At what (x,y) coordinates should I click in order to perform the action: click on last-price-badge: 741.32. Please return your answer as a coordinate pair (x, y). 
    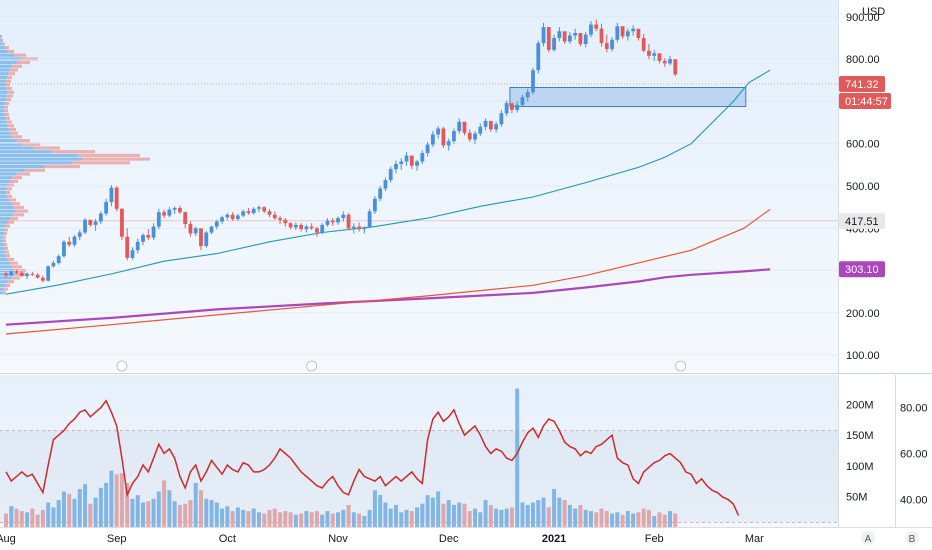
    Looking at the image, I should click on (862, 85).